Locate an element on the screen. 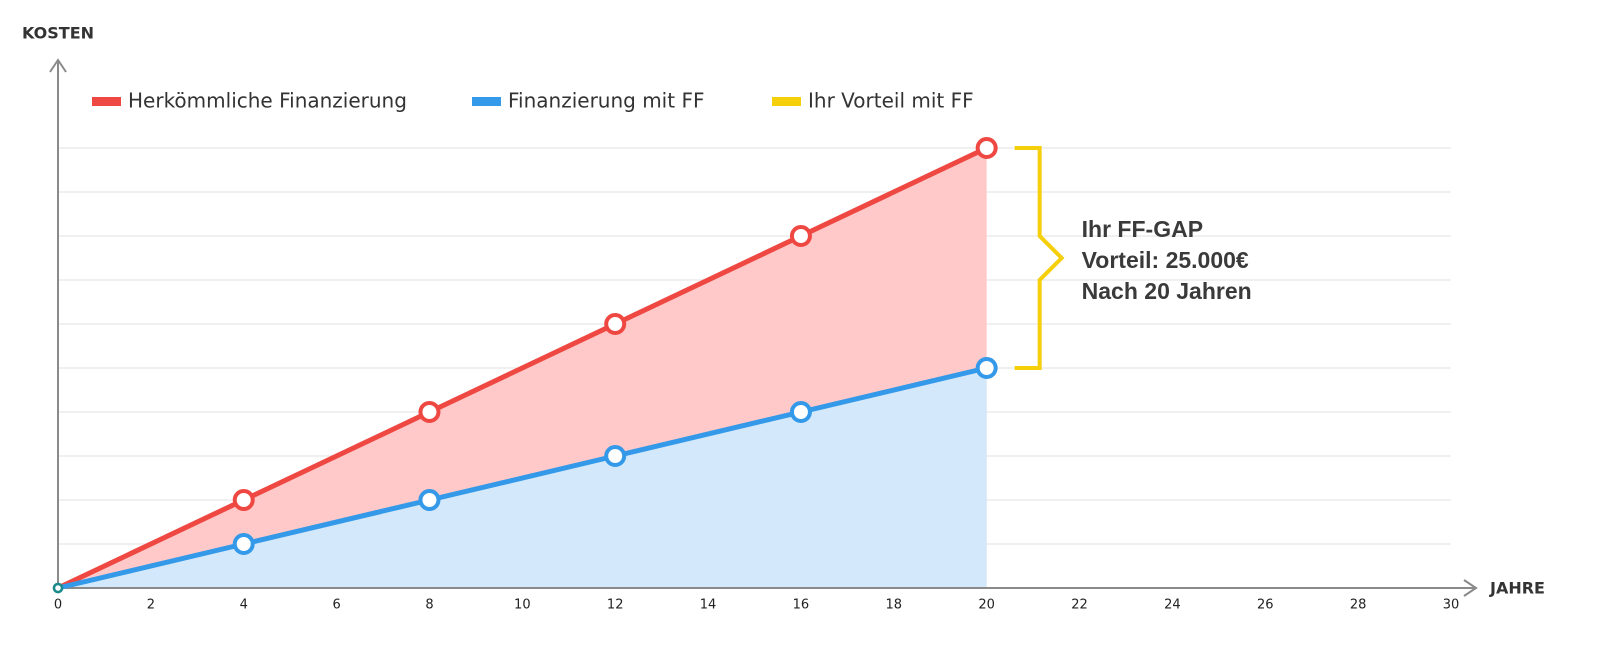  y-axis-title: KOSTEN is located at coordinates (58, 33).